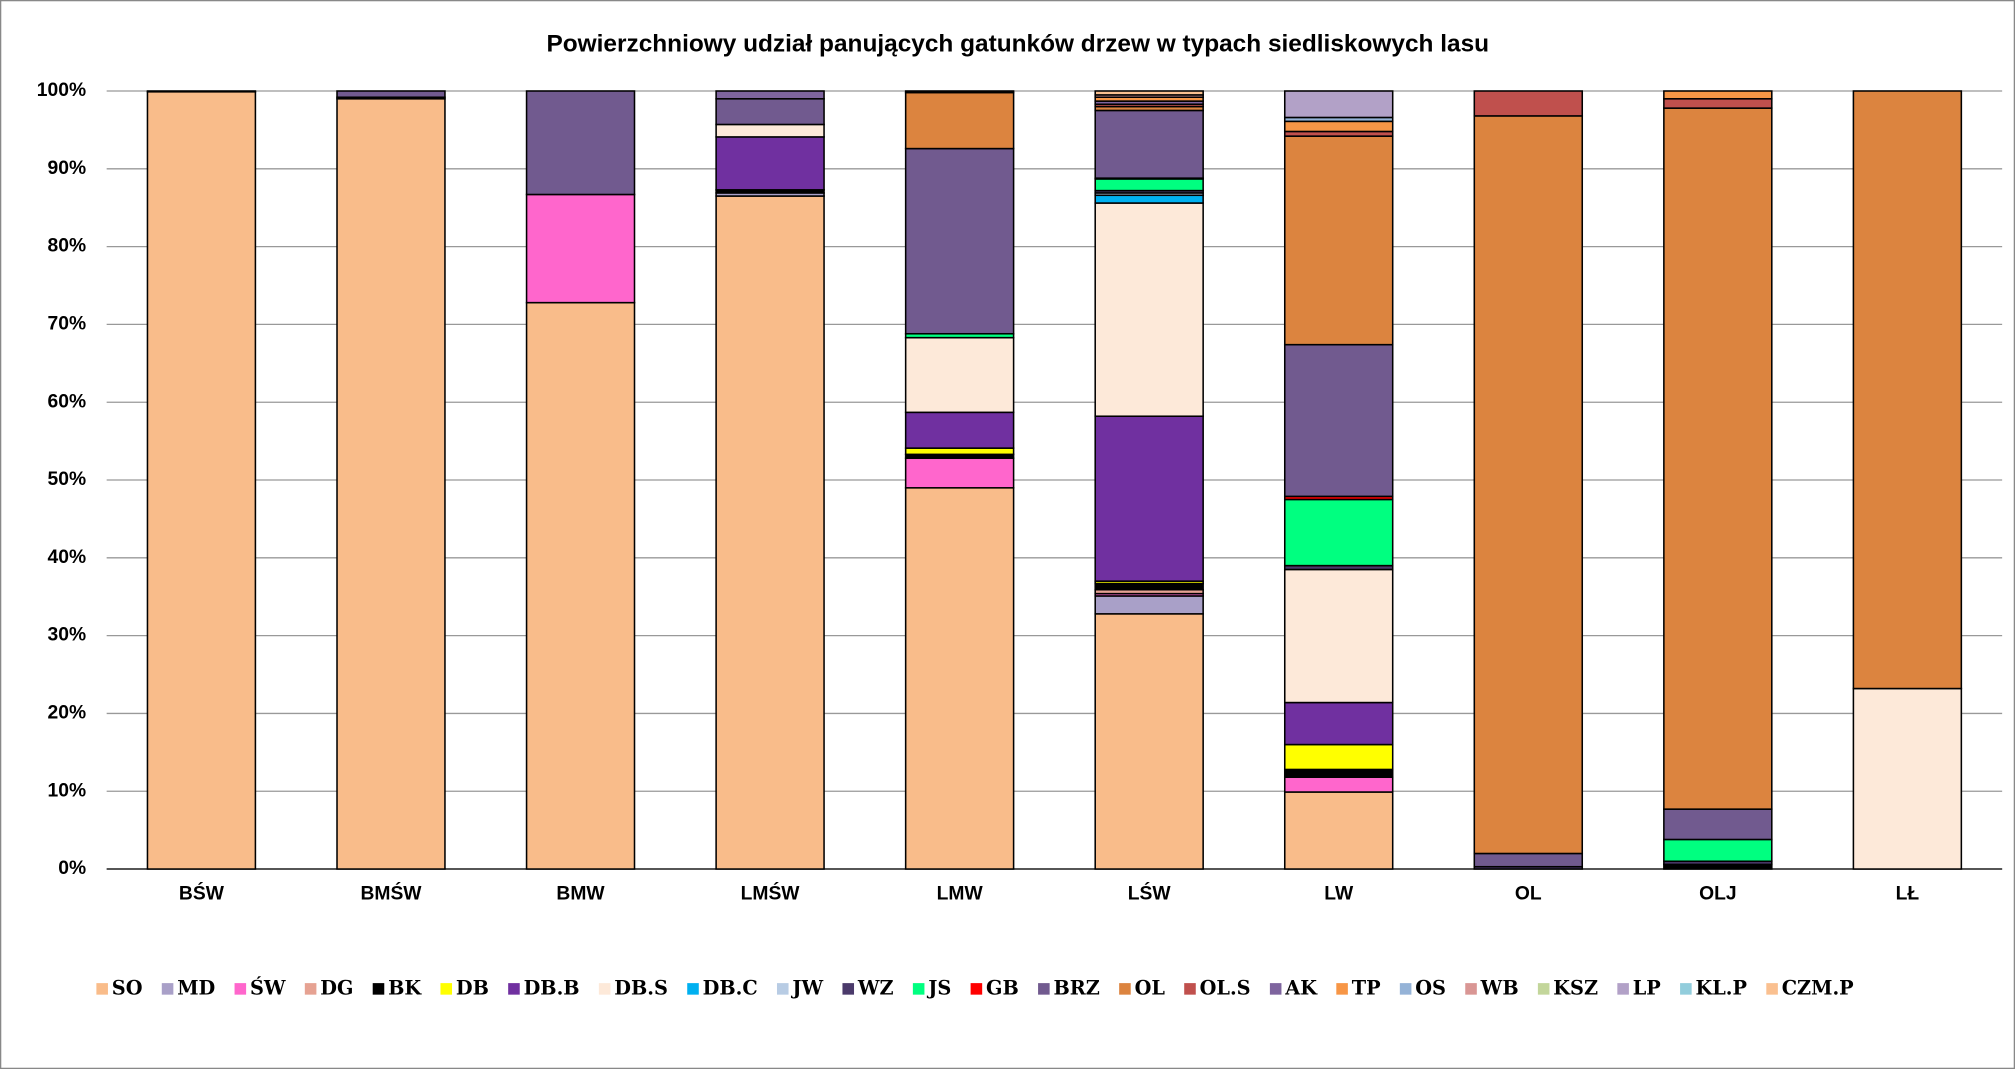 The height and width of the screenshot is (1069, 2015). Describe the element at coordinates (472, 988) in the screenshot. I see `legend-label: DB` at that location.